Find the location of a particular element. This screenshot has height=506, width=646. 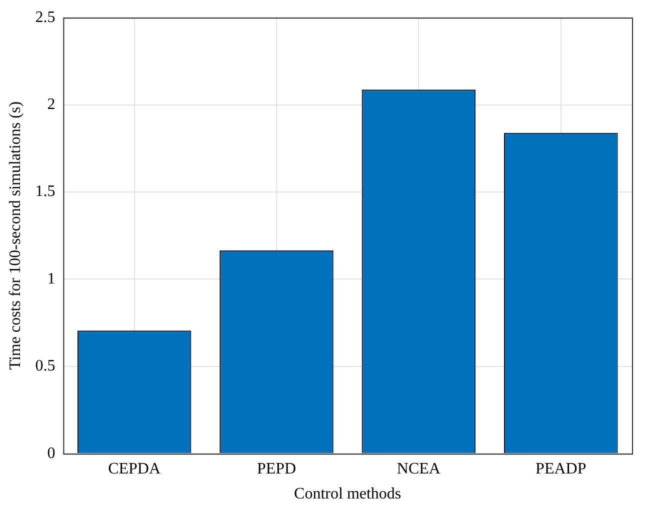

x-tick-label: PEADP is located at coordinates (561, 469).